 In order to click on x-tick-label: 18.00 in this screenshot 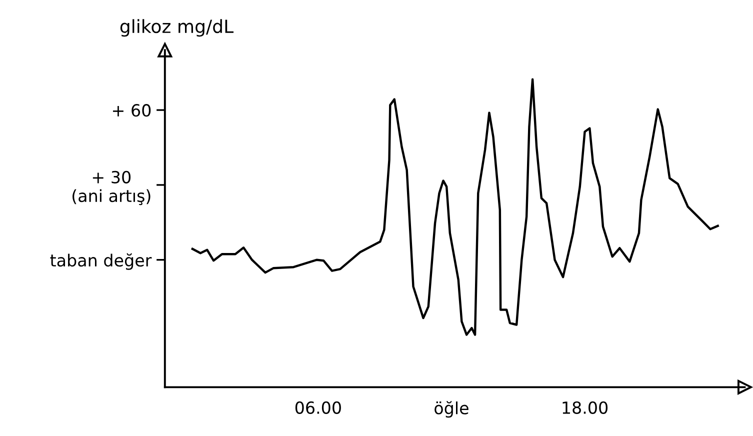, I will do `click(585, 407)`.